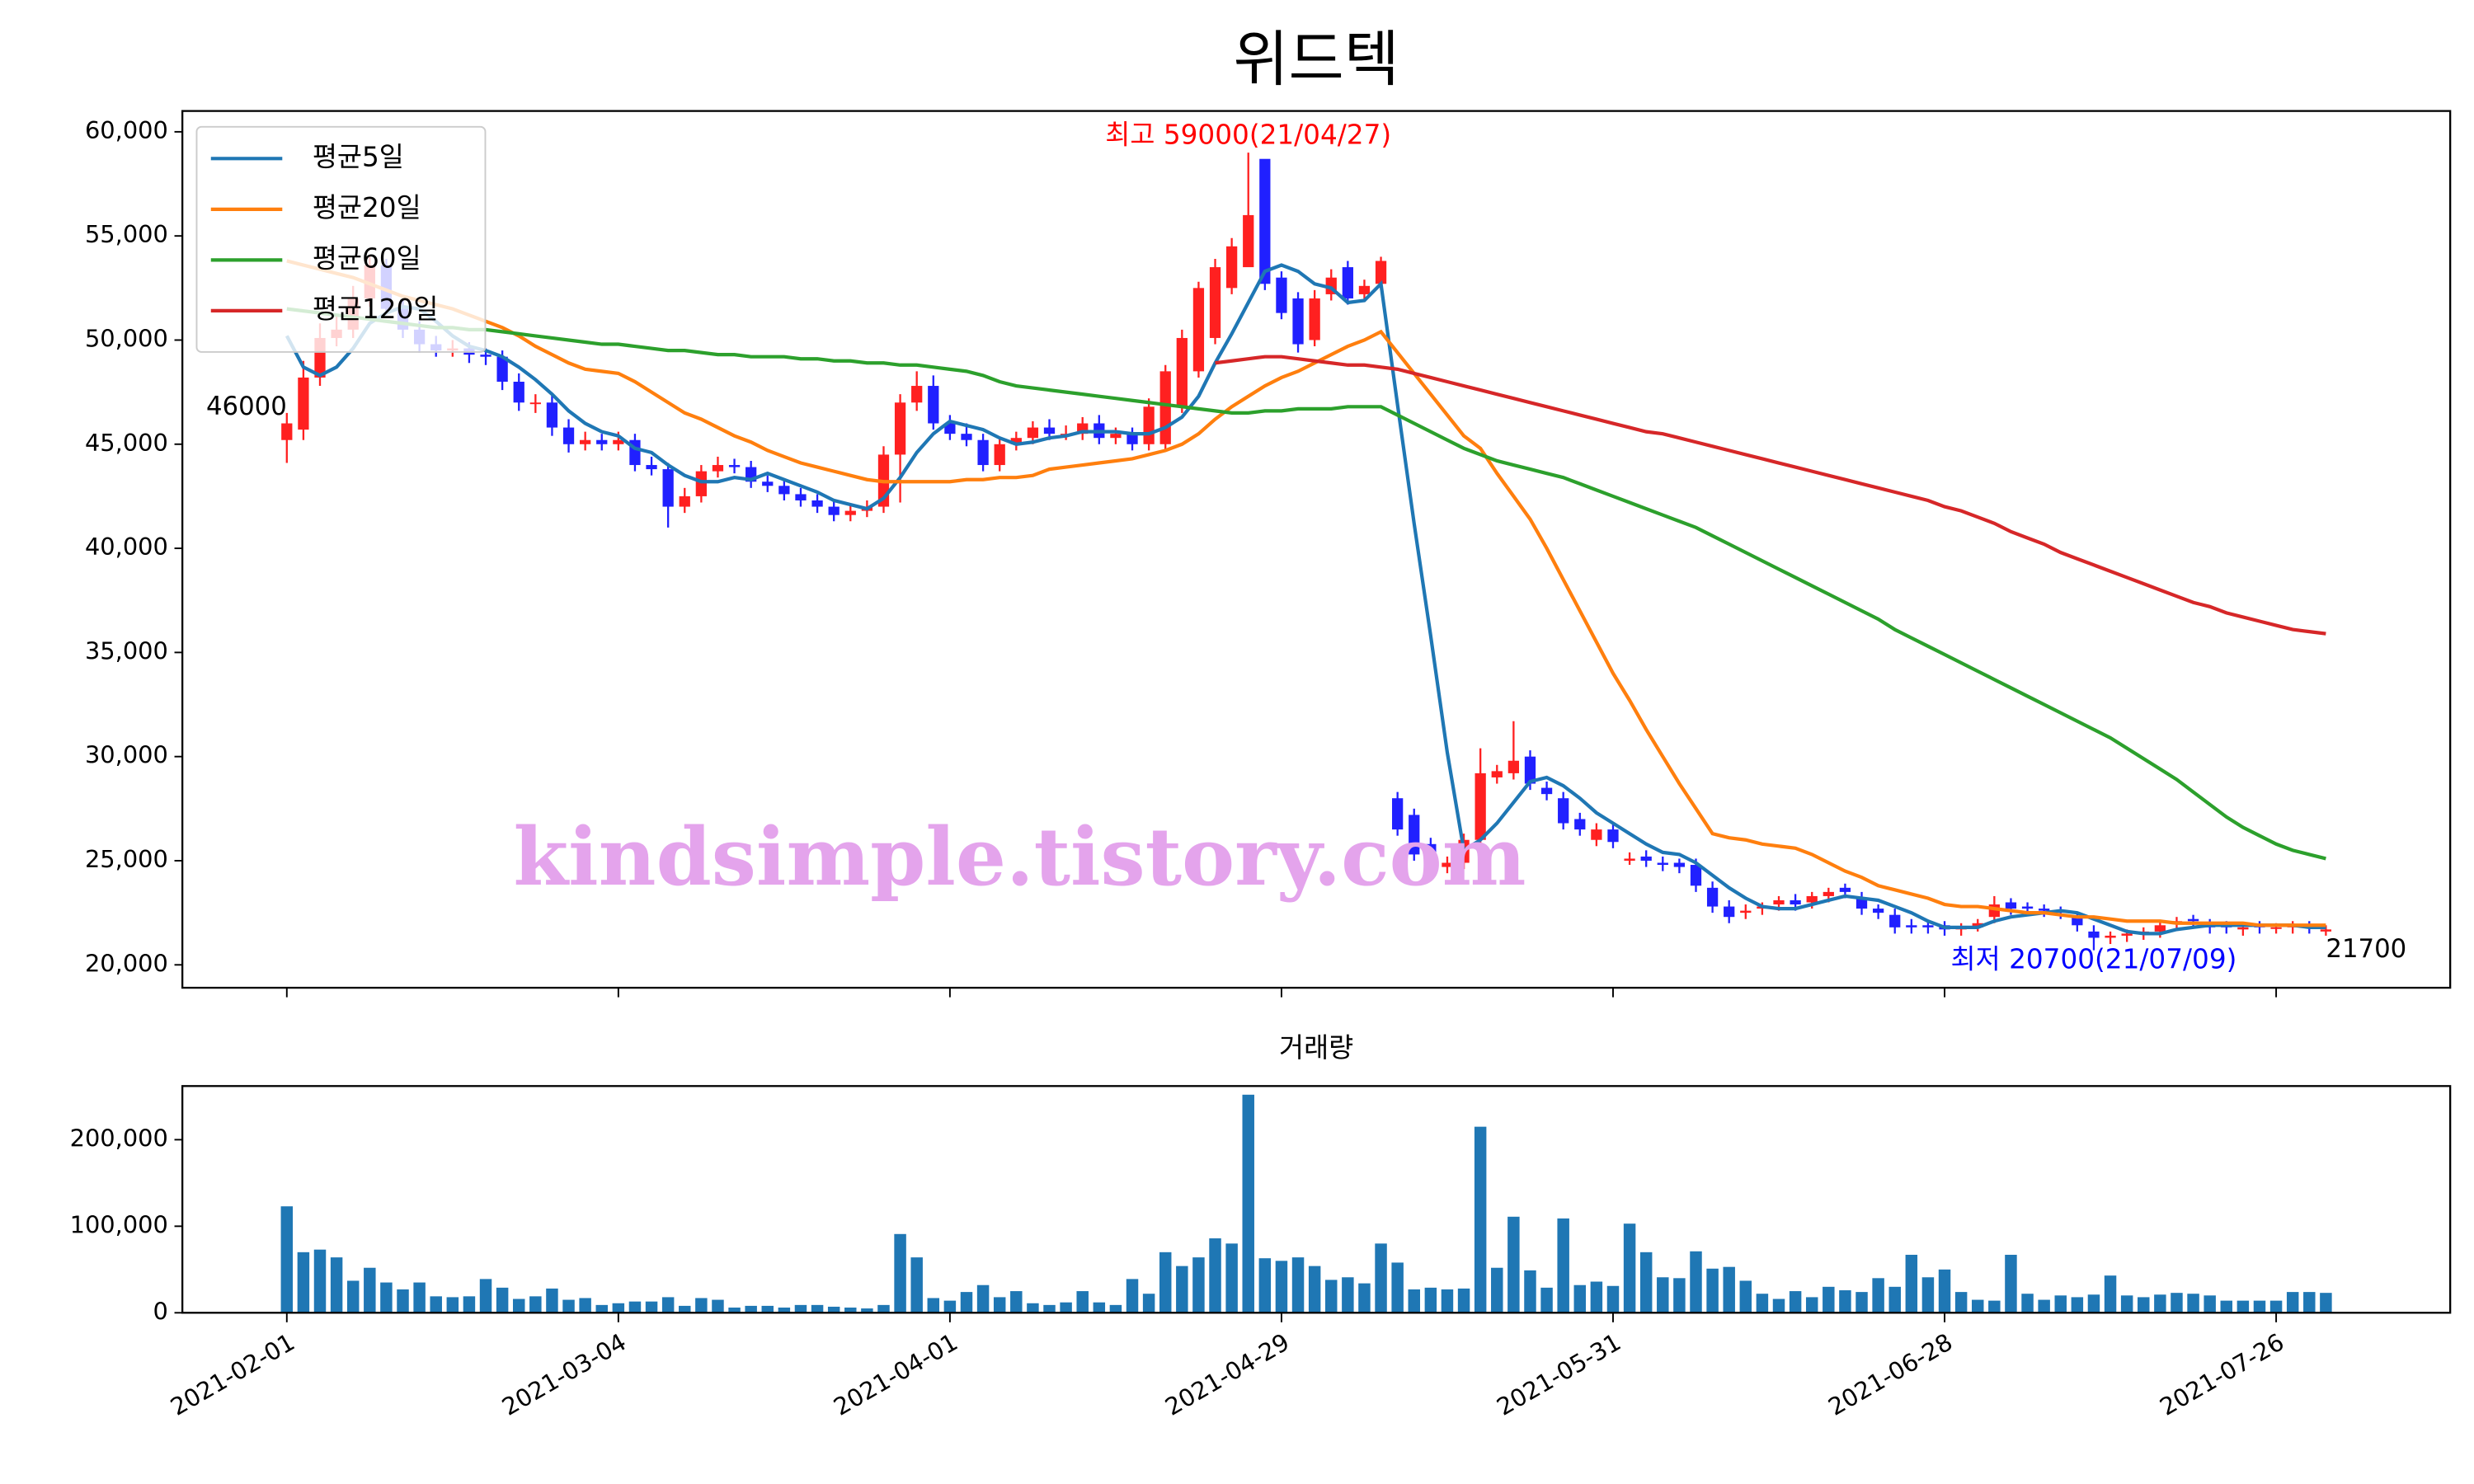 This screenshot has height=1484, width=2474. What do you see at coordinates (1316, 1048) in the screenshot?
I see `subplot-title: 거래량` at bounding box center [1316, 1048].